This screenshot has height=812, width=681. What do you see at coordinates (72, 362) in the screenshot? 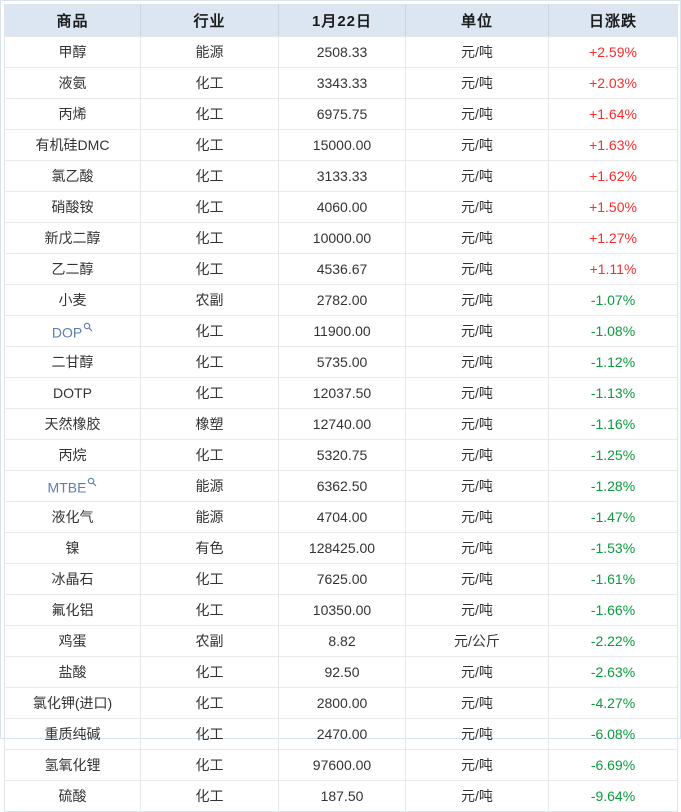
I see `commodity-cell: 二甘醇` at bounding box center [72, 362].